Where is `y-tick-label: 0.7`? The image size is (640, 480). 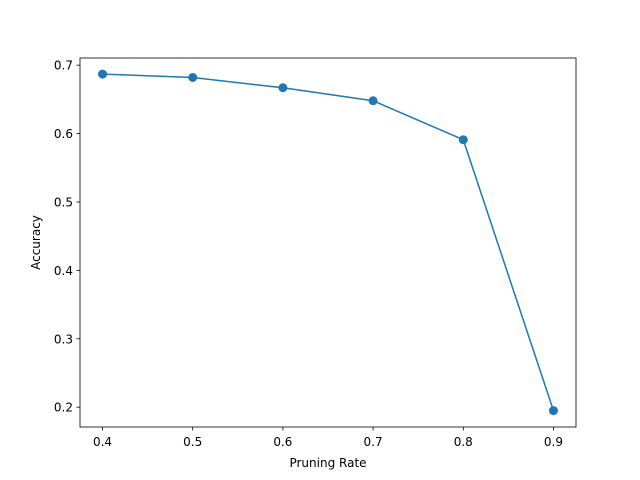 y-tick-label: 0.7 is located at coordinates (63, 66).